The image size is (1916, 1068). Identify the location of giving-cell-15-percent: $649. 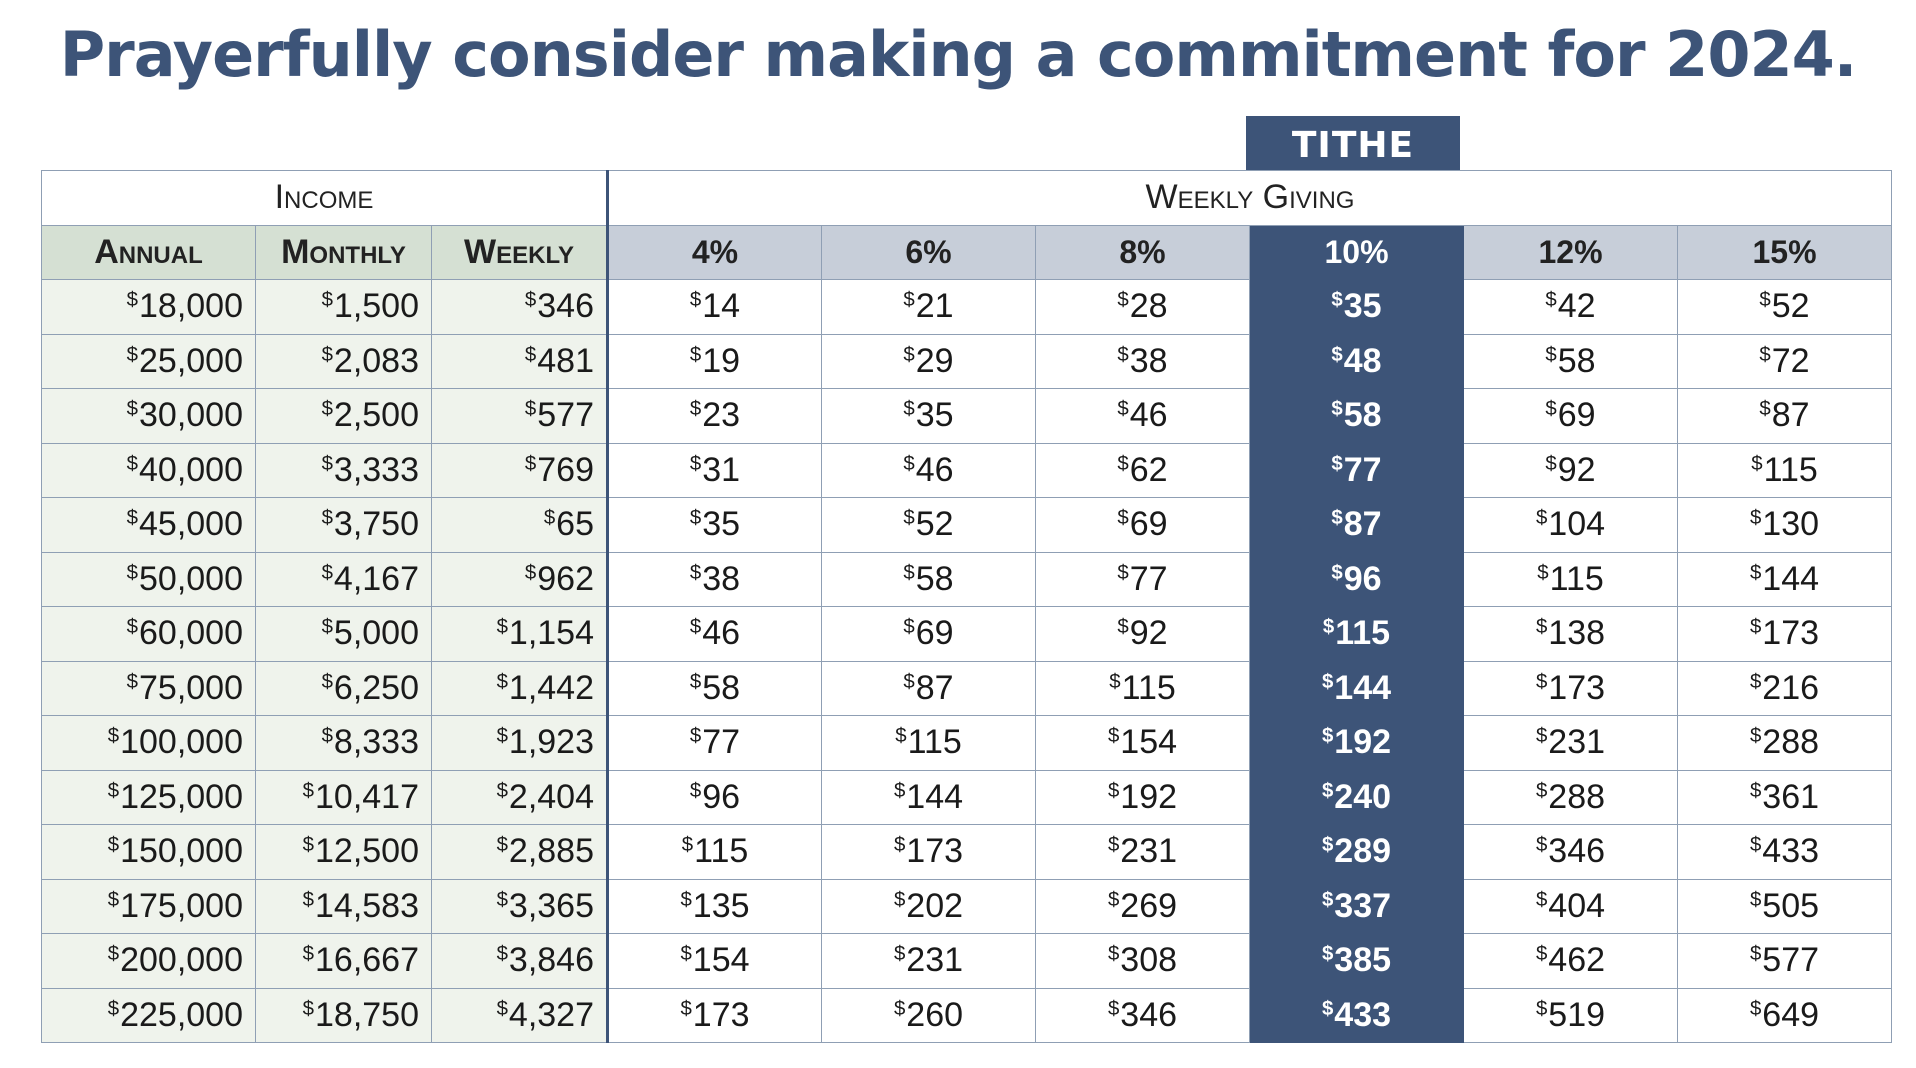
(1784, 1015).